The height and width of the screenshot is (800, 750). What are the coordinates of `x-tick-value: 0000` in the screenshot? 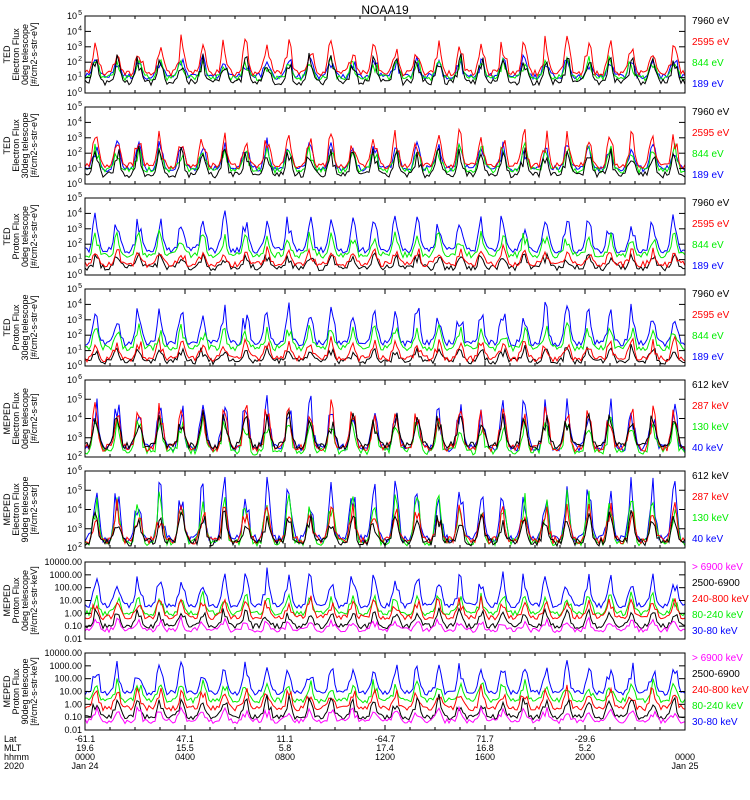 It's located at (685, 757).